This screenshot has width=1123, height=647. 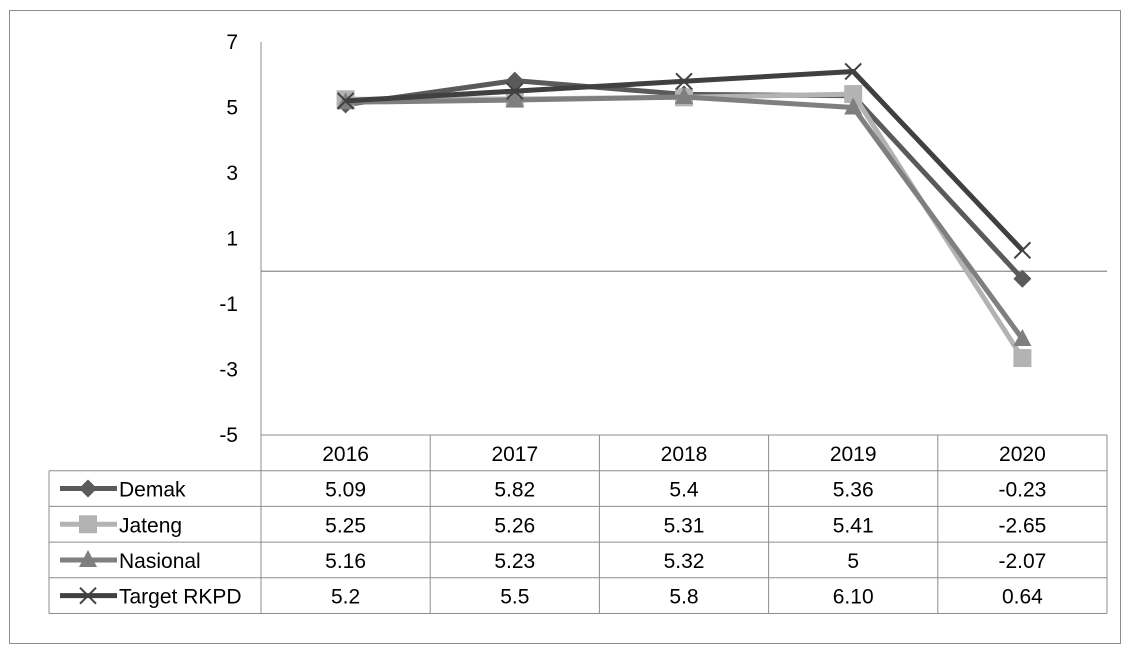 I want to click on y-tick-label: -3, so click(x=228, y=370).